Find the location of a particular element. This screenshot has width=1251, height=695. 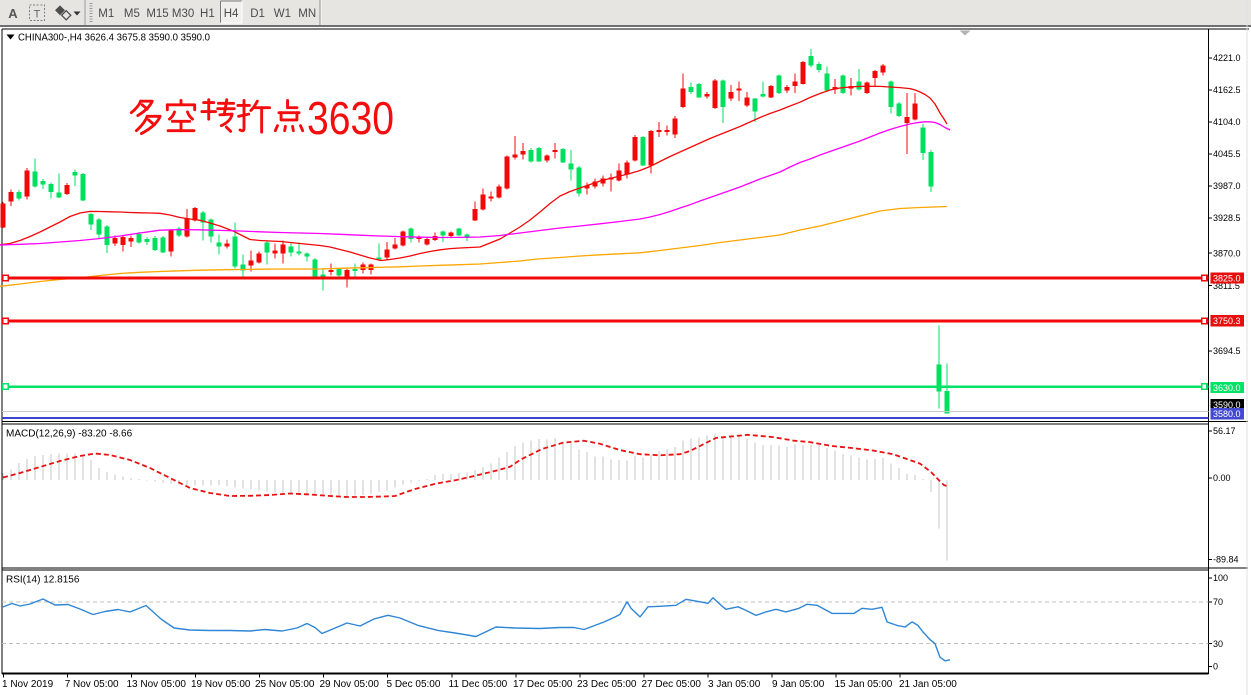

svg-text: 0 is located at coordinates (1215, 667).